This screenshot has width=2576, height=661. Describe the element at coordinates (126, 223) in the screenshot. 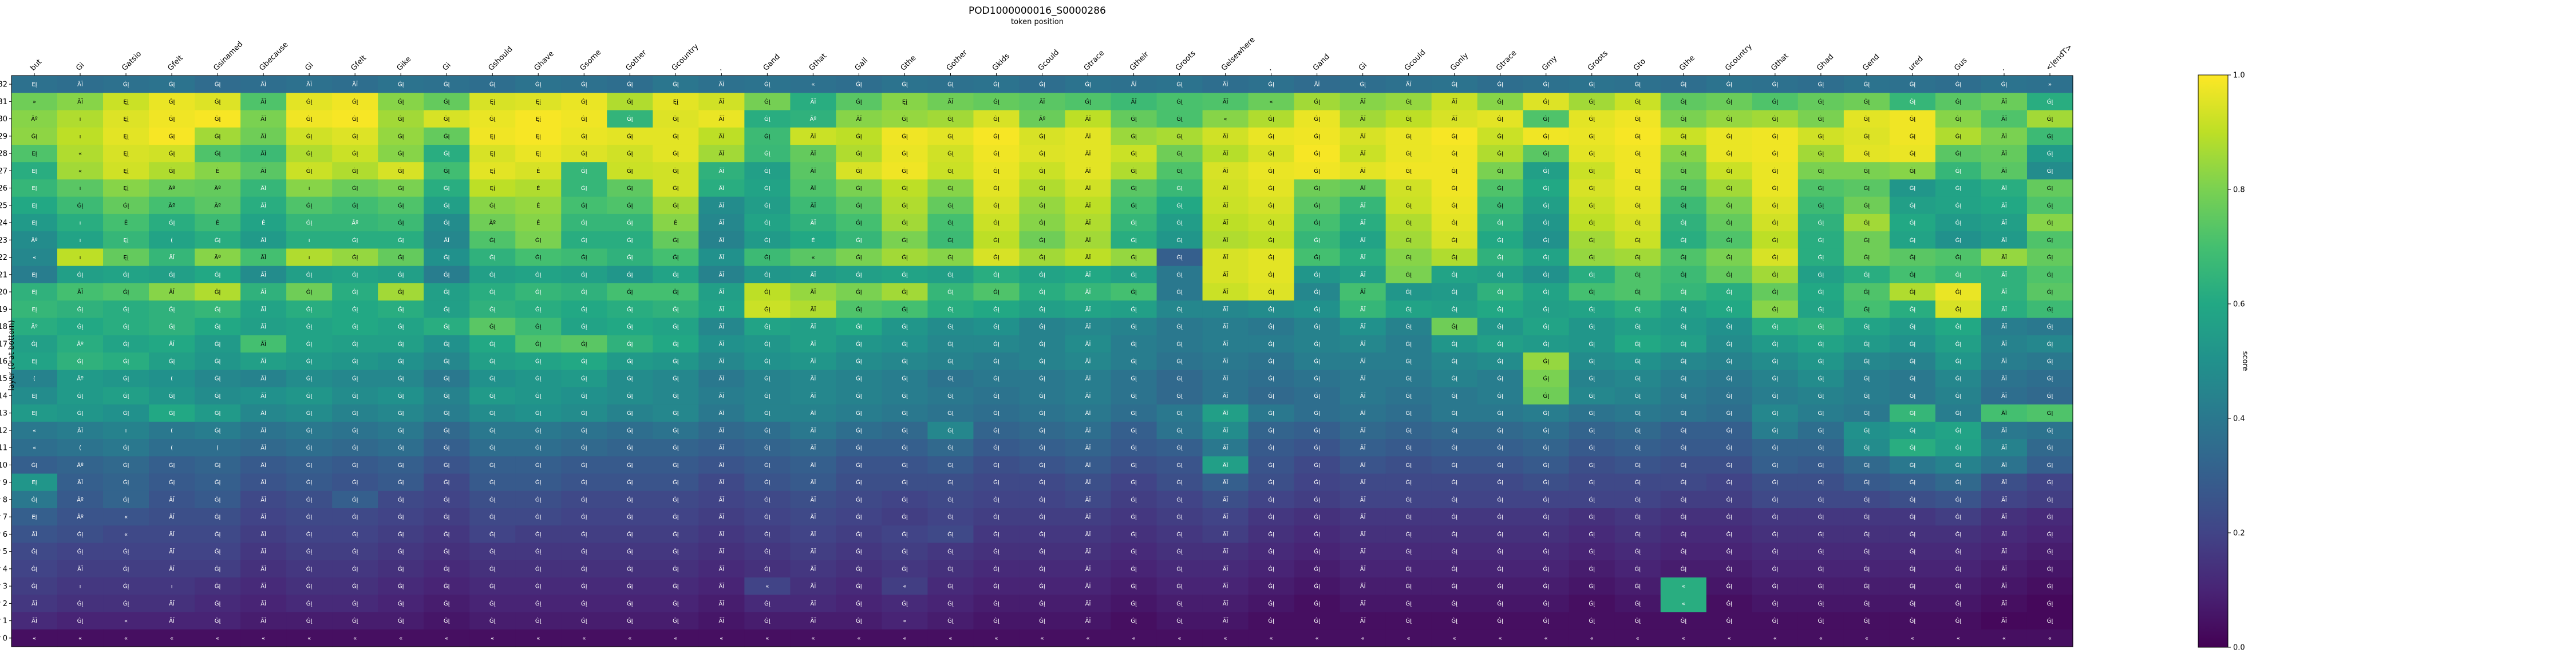

I see `heatmap-cell-label: Ė` at that location.